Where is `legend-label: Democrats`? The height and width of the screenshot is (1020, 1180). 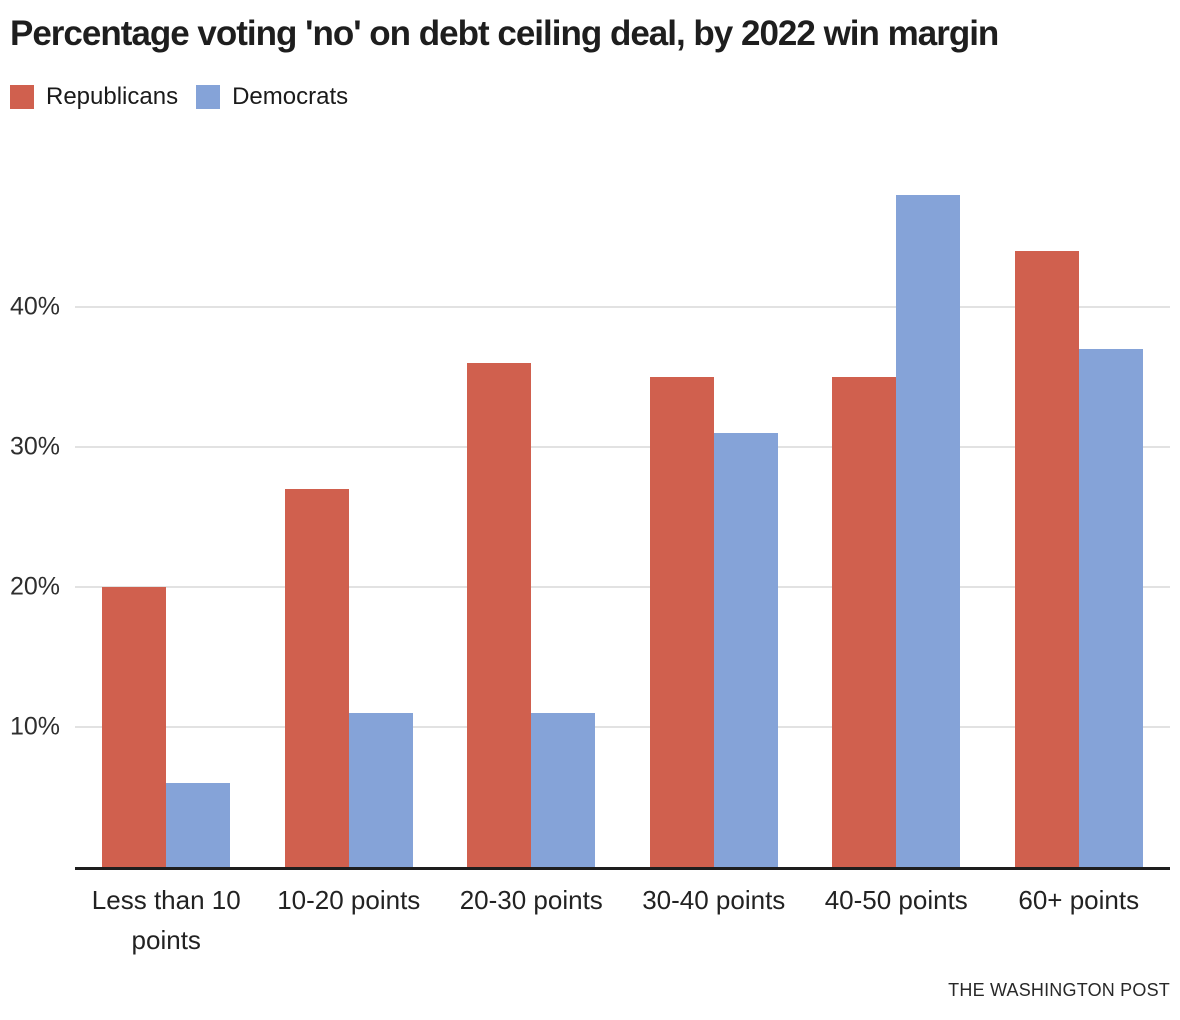
legend-label: Democrats is located at coordinates (290, 97).